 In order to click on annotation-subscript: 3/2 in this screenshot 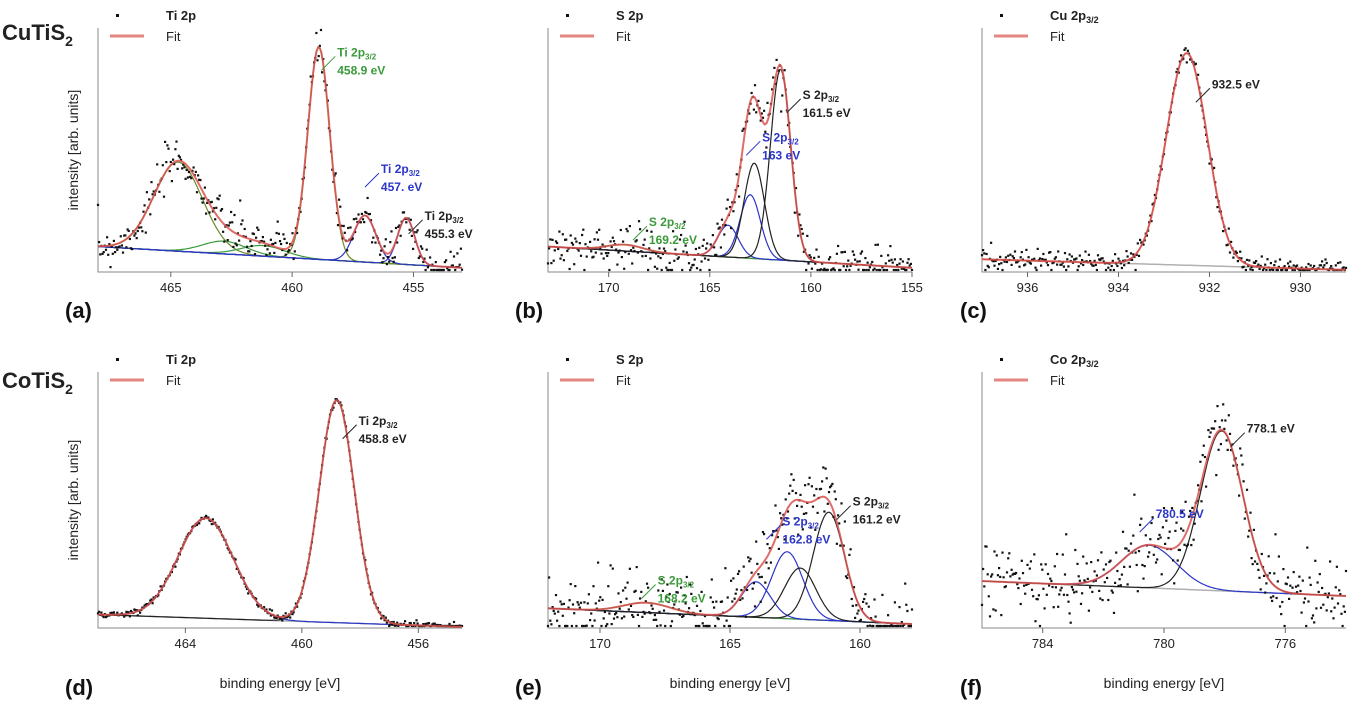, I will do `click(415, 173)`.